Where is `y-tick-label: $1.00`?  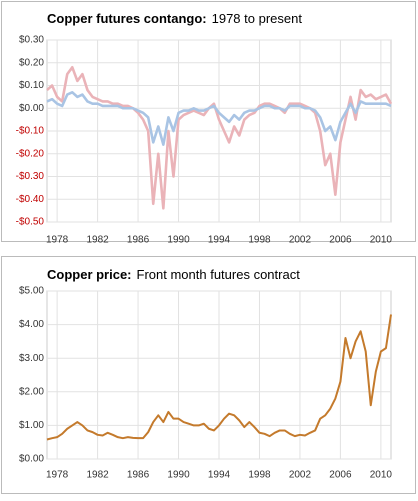
y-tick-label: $1.00 is located at coordinates (31, 425).